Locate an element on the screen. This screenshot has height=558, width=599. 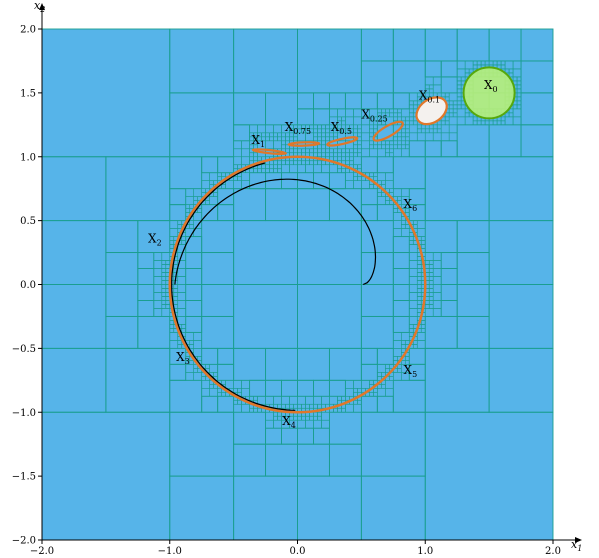
reach-set-0.5 is located at coordinates (342, 141).